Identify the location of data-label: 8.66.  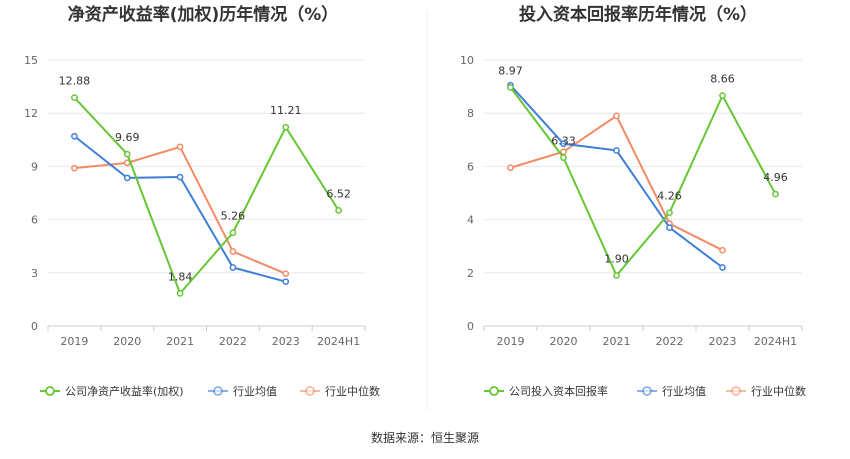
(722, 79).